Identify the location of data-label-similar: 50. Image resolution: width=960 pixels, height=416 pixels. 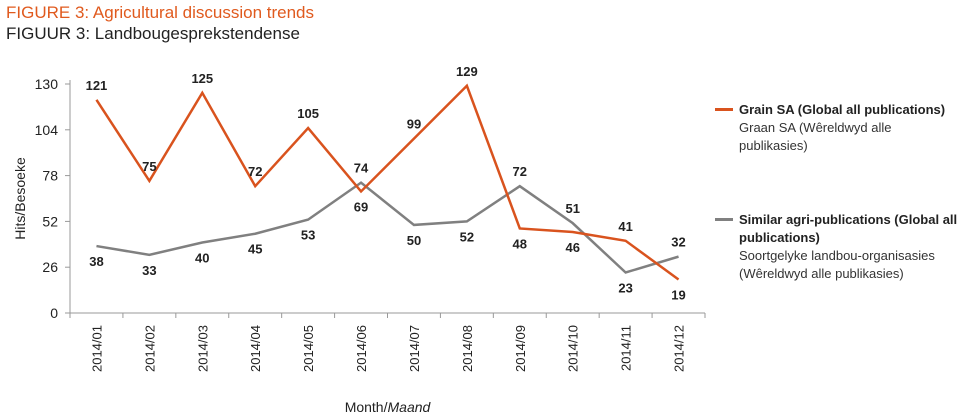
(414, 240).